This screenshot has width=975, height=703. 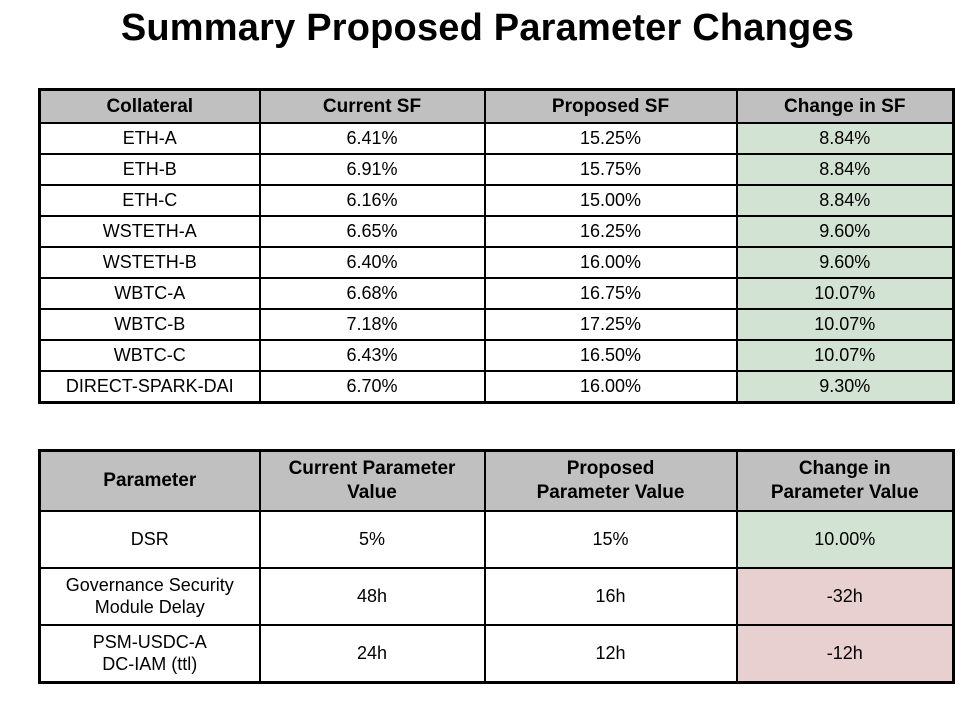 What do you see at coordinates (149, 262) in the screenshot?
I see `collateral-name: WSTETH-B` at bounding box center [149, 262].